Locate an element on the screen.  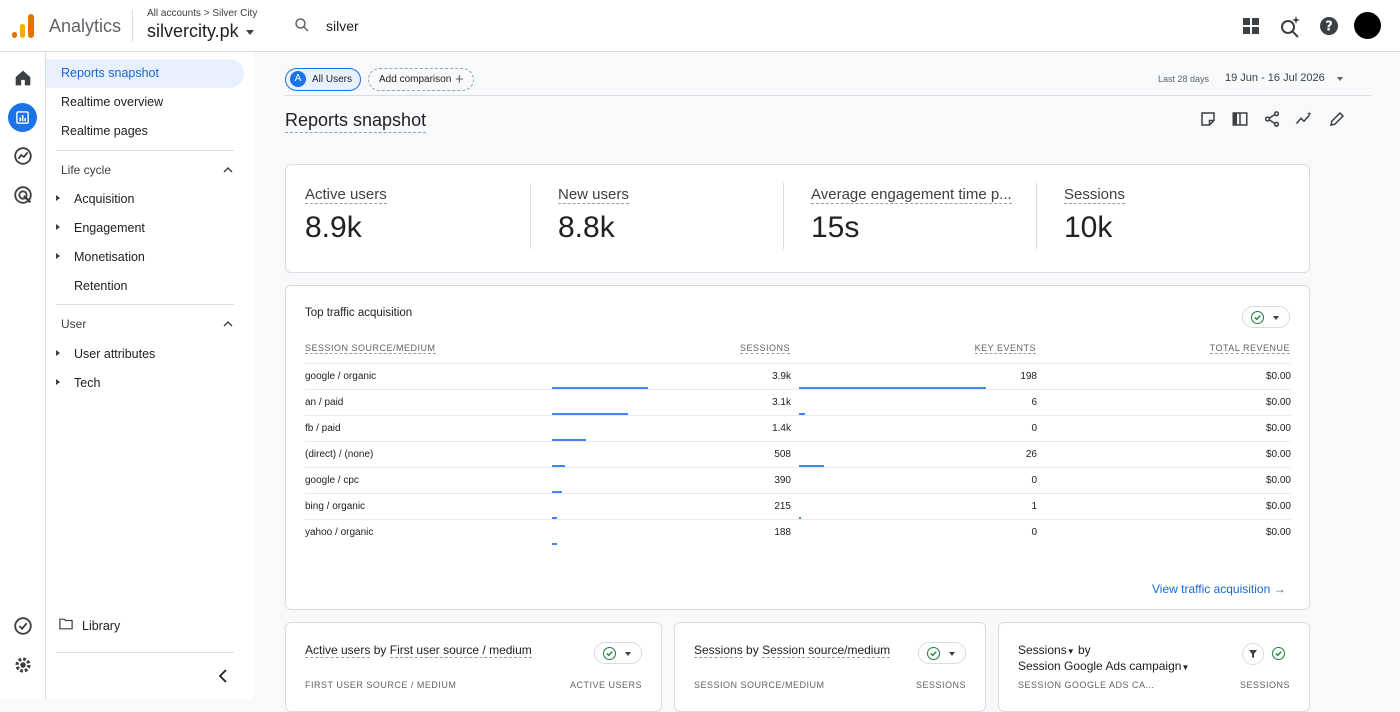
check-status-button is located at coordinates (1279, 654).